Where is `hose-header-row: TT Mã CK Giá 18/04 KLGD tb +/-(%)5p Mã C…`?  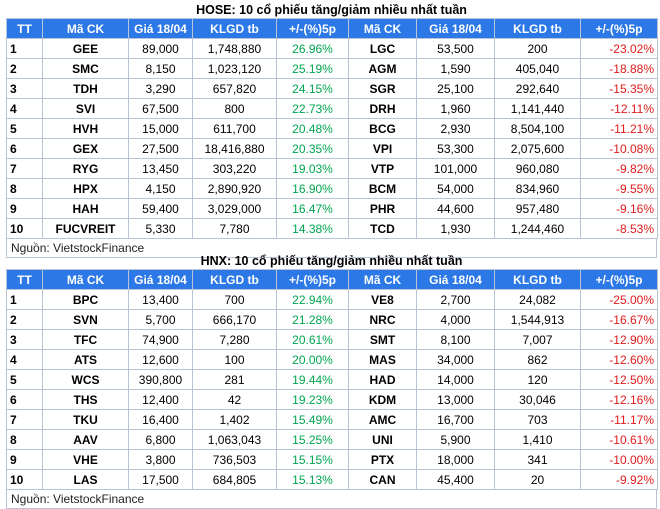
hose-header-row: TT Mã CK Giá 18/04 KLGD tb +/-(%)5p Mã C… is located at coordinates (332, 28).